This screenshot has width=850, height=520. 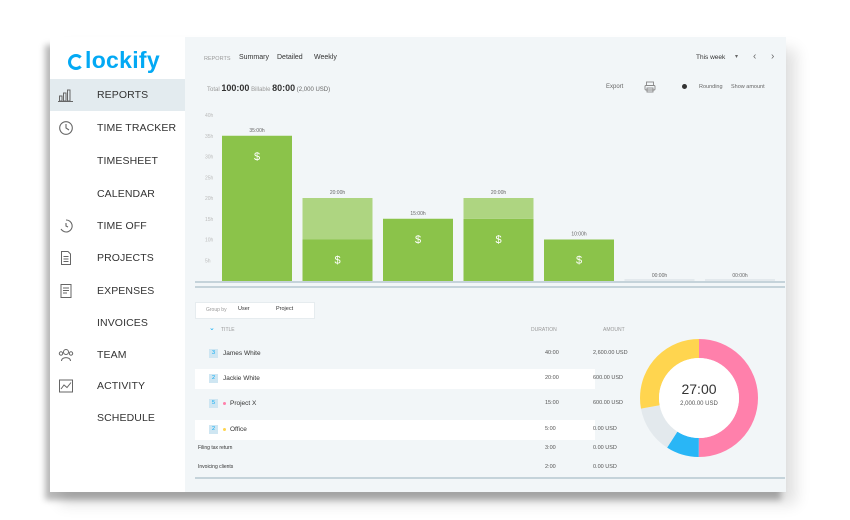 I want to click on donut-segment, so click(x=699, y=398).